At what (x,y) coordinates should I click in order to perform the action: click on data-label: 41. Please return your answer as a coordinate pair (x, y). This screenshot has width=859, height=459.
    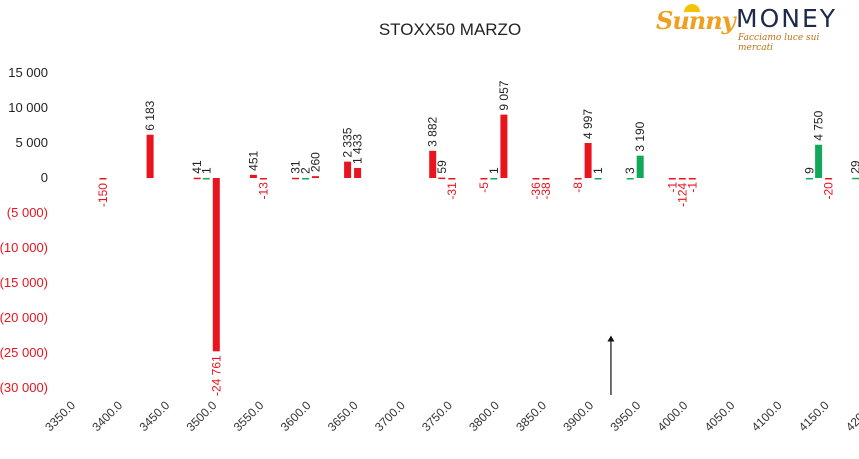
    Looking at the image, I should click on (197, 167).